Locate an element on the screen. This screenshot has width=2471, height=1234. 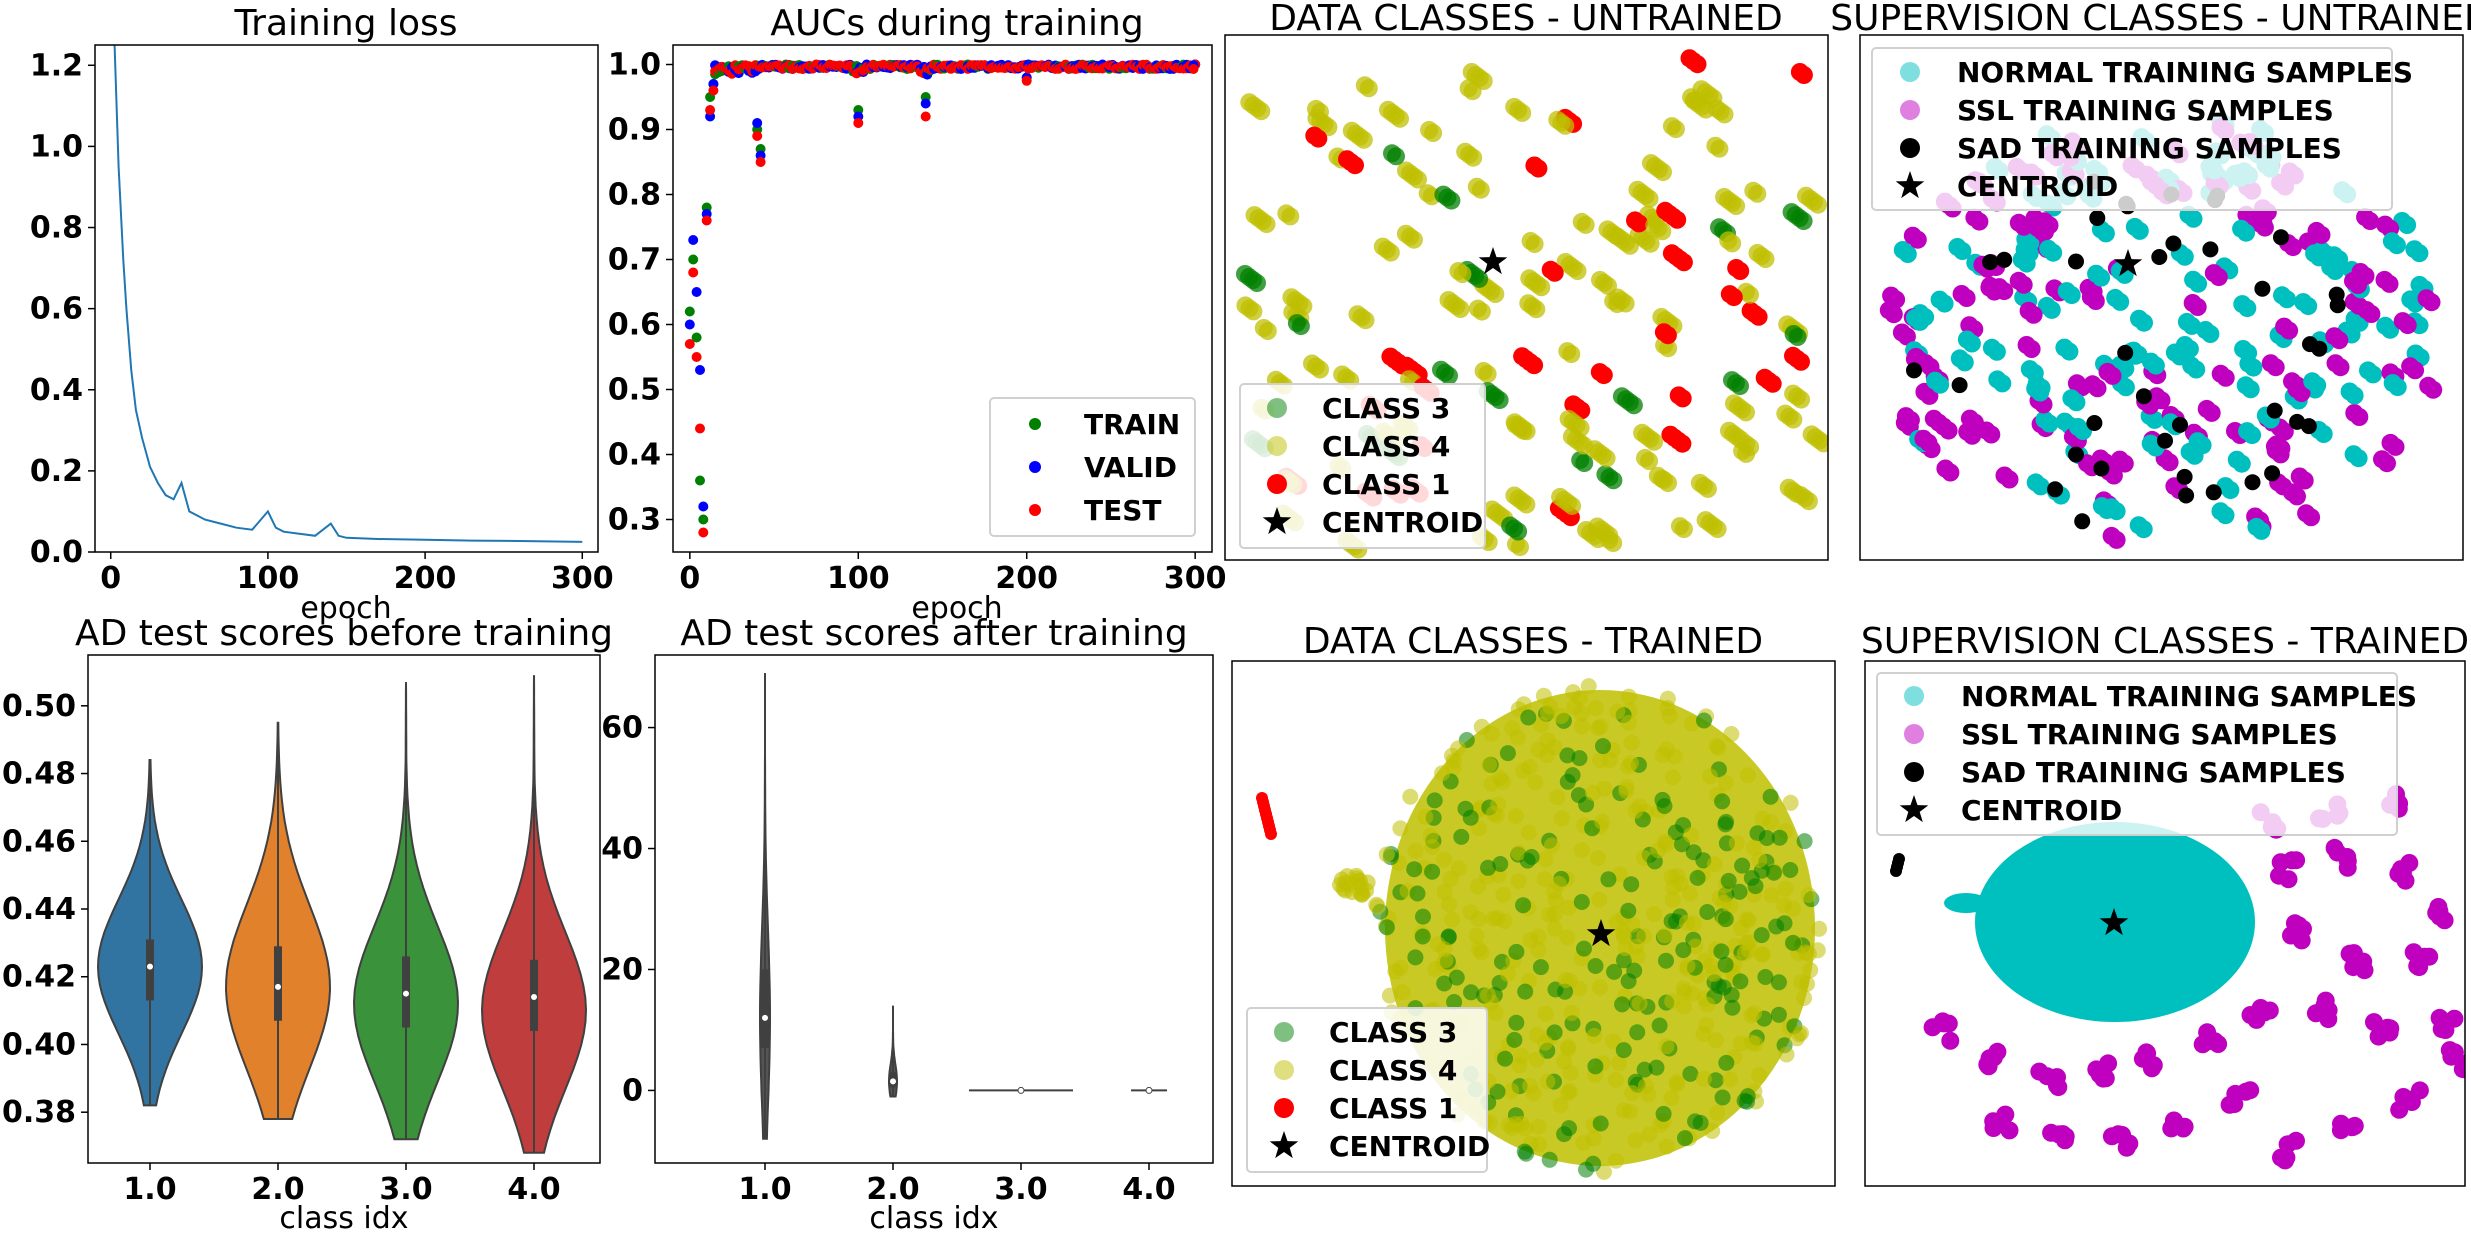
x-tick-label: 0 is located at coordinates (689, 578).